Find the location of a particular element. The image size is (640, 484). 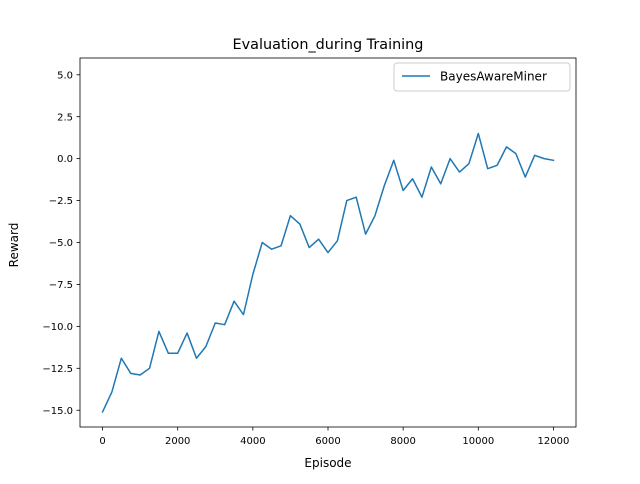

x-tick-label: 10000 is located at coordinates (478, 441).